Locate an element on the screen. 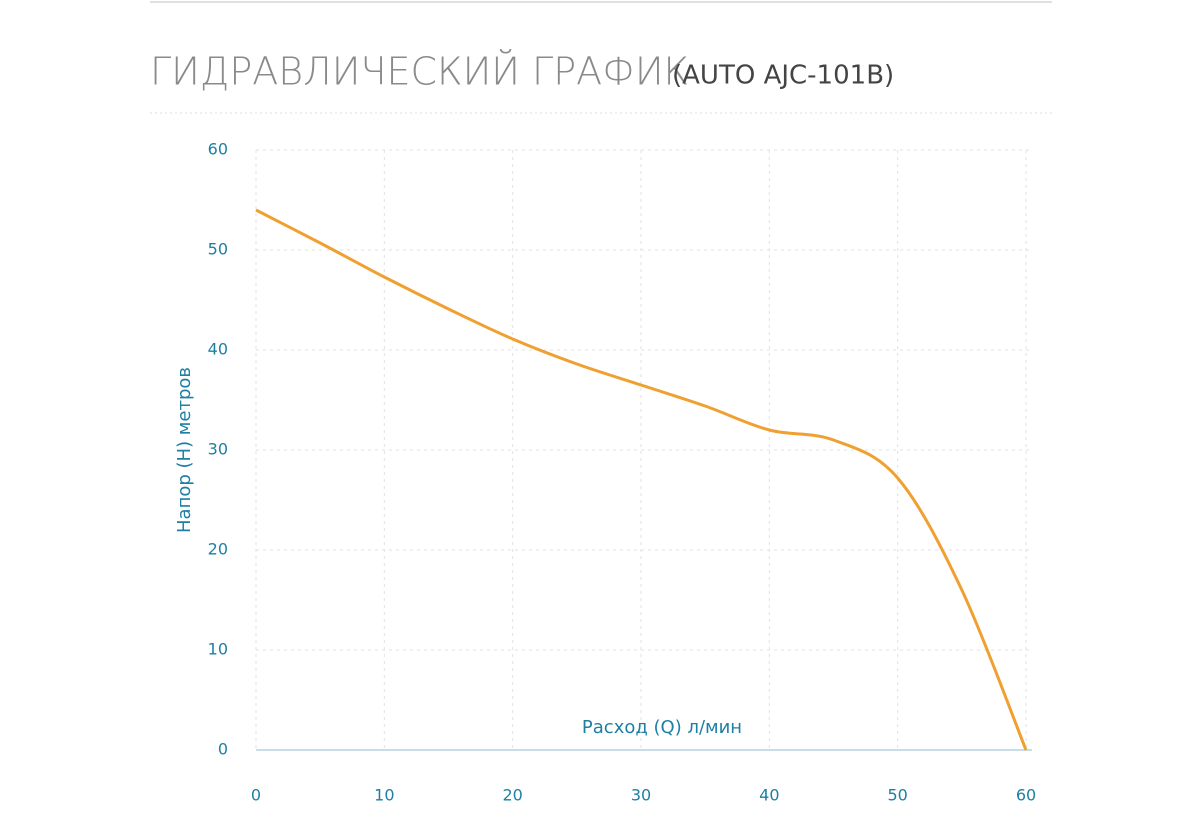 This screenshot has height=837, width=1200. y-tick-label: 0 is located at coordinates (223, 749).